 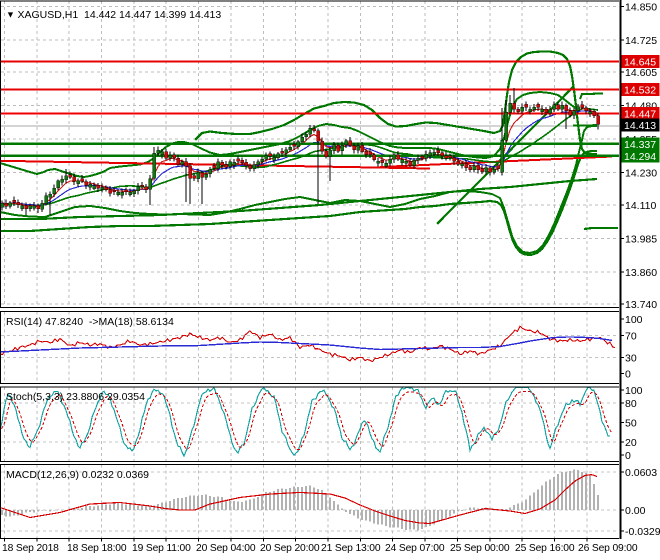 What do you see at coordinates (640, 157) in the screenshot?
I see `svg-text: 14.294` at bounding box center [640, 157].